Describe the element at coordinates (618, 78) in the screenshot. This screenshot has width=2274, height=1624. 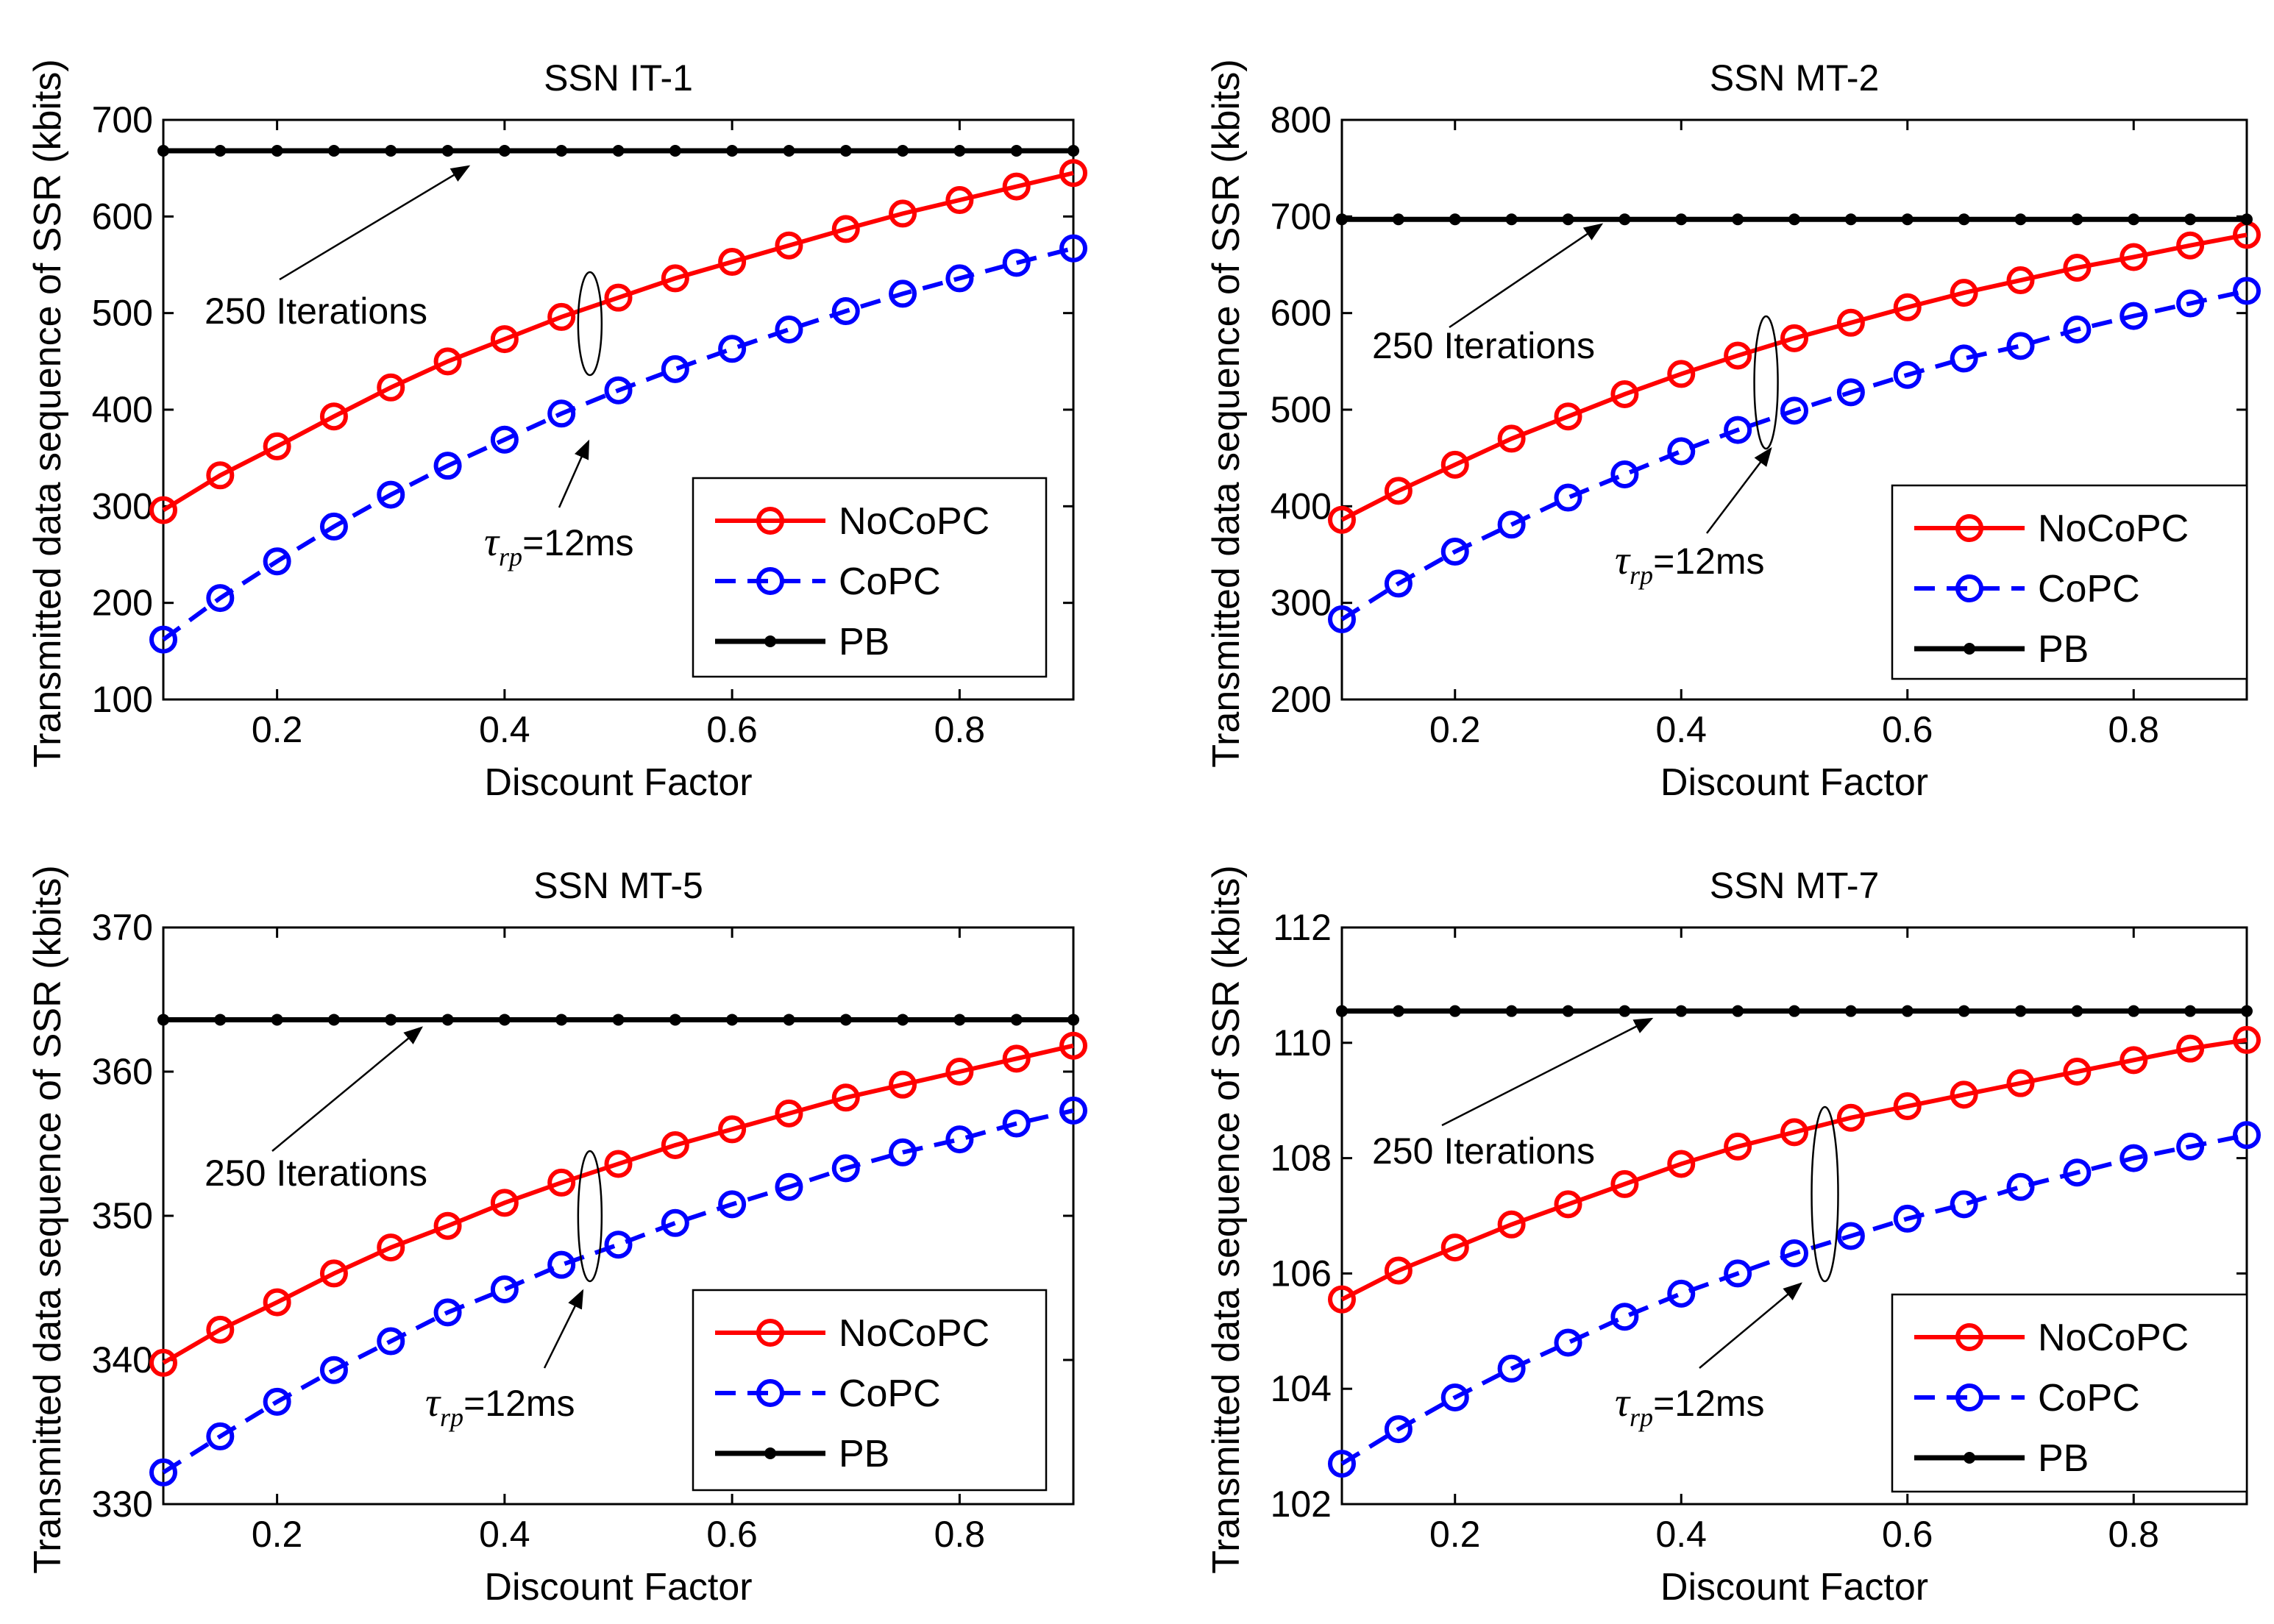
I see `chart-title: SSN IT-1` at that location.